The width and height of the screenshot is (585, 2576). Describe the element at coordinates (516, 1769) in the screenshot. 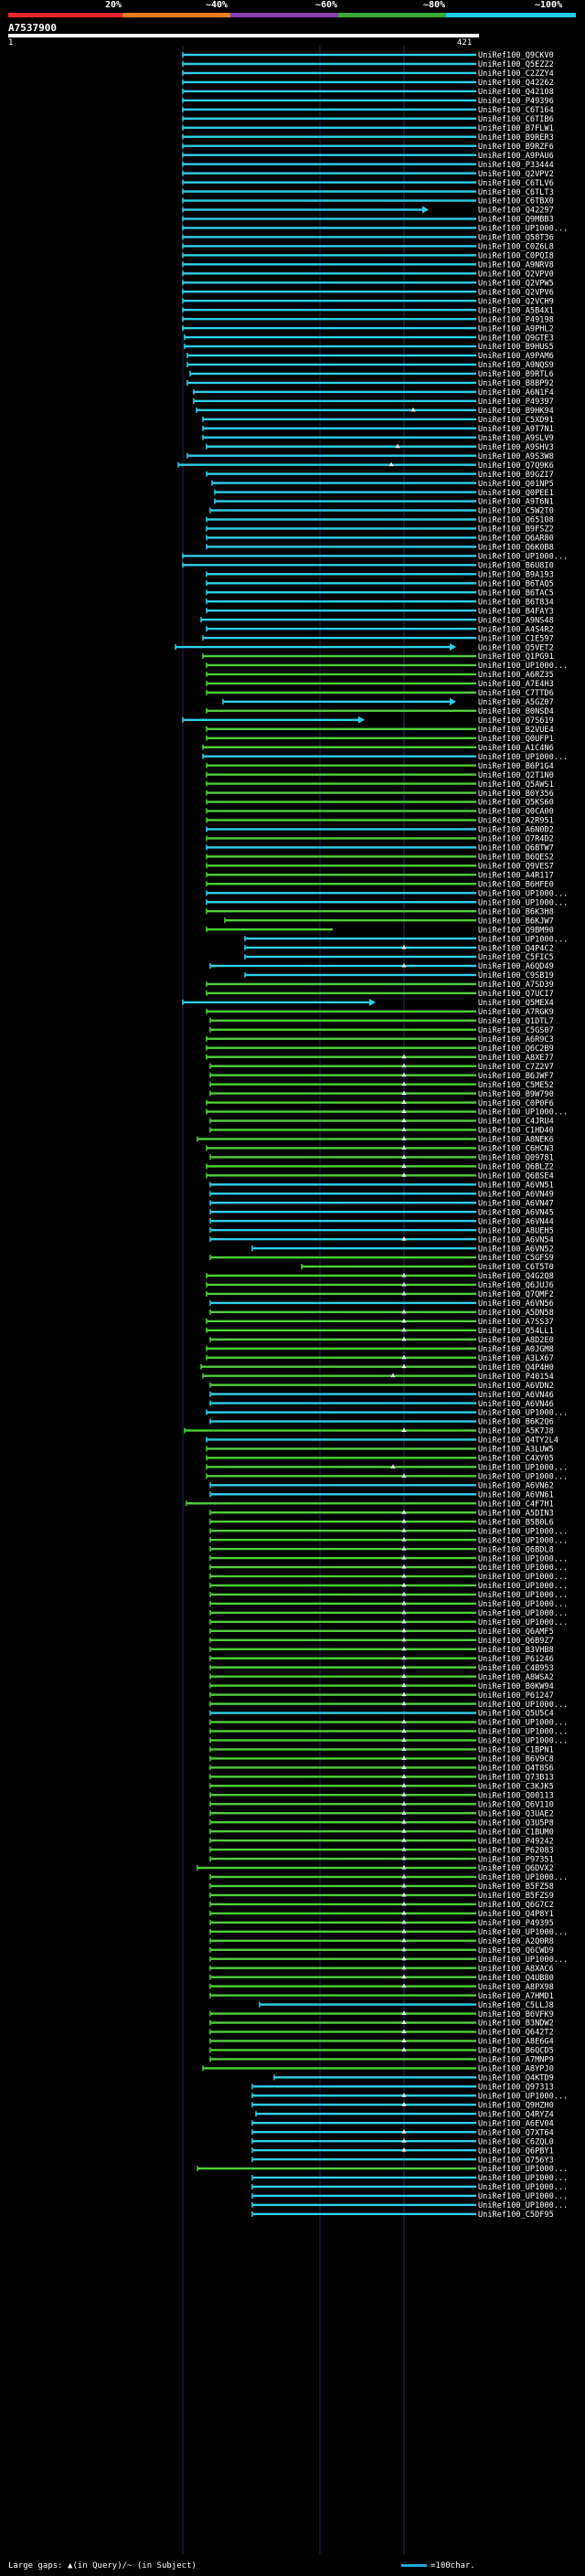

I see `hit-label: UniRef100_Q4T8S6` at that location.